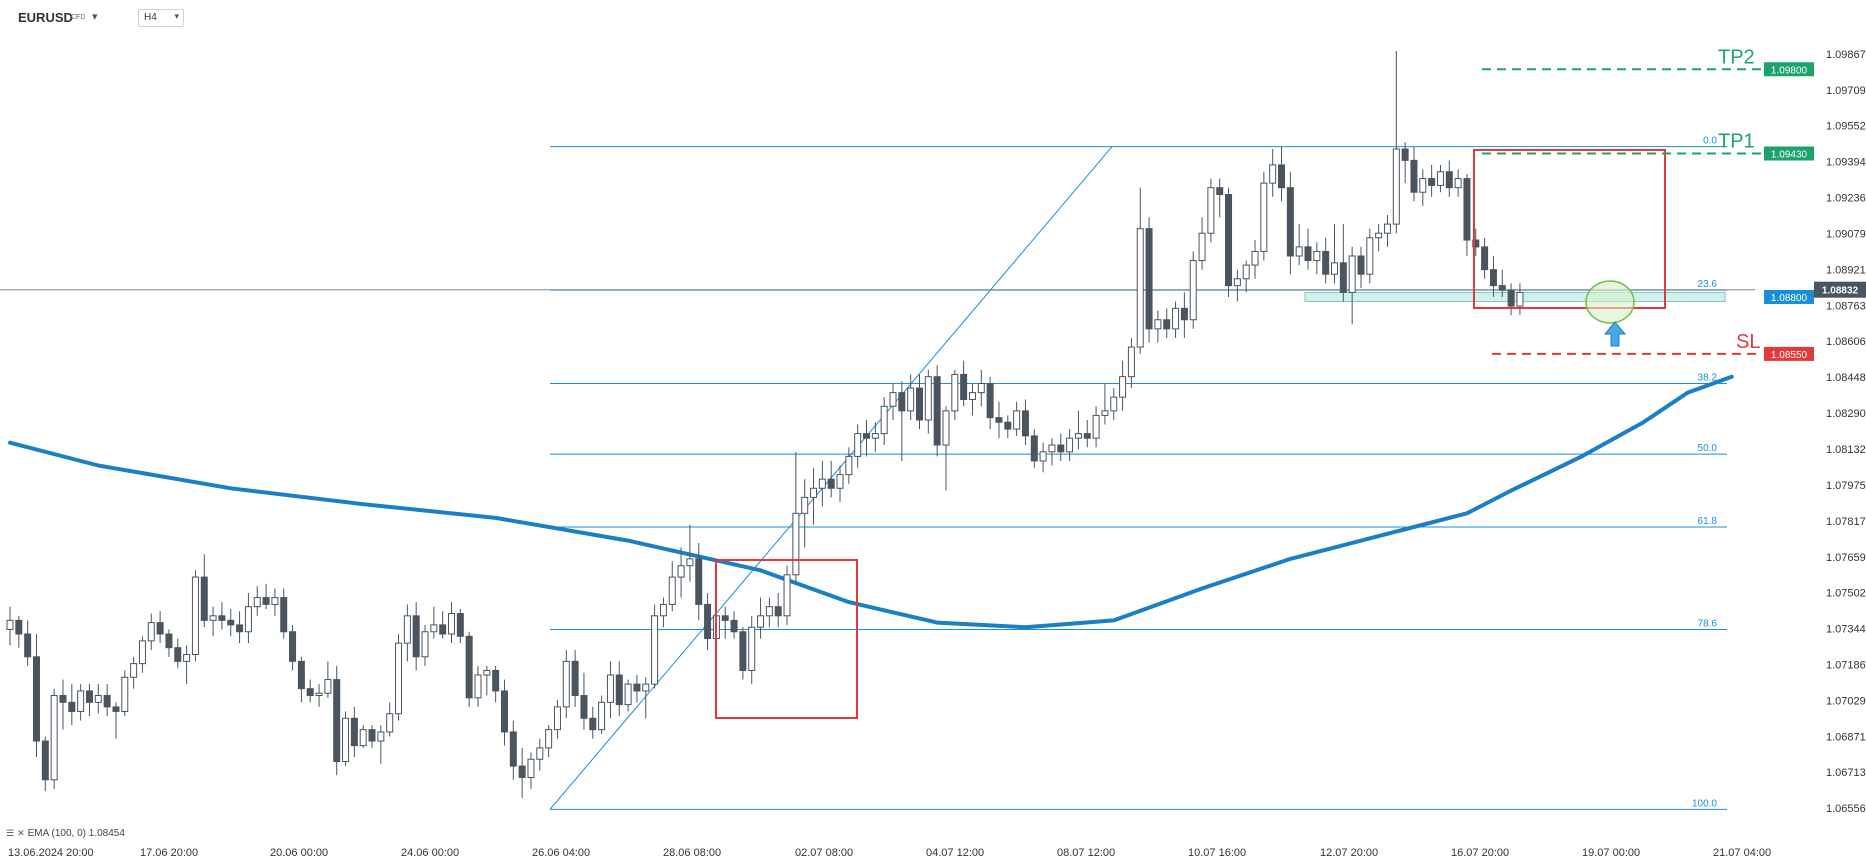 This screenshot has width=1866, height=865. Describe the element at coordinates (21, 833) in the screenshot. I see `remove-indicator-icon: ✕` at that location.